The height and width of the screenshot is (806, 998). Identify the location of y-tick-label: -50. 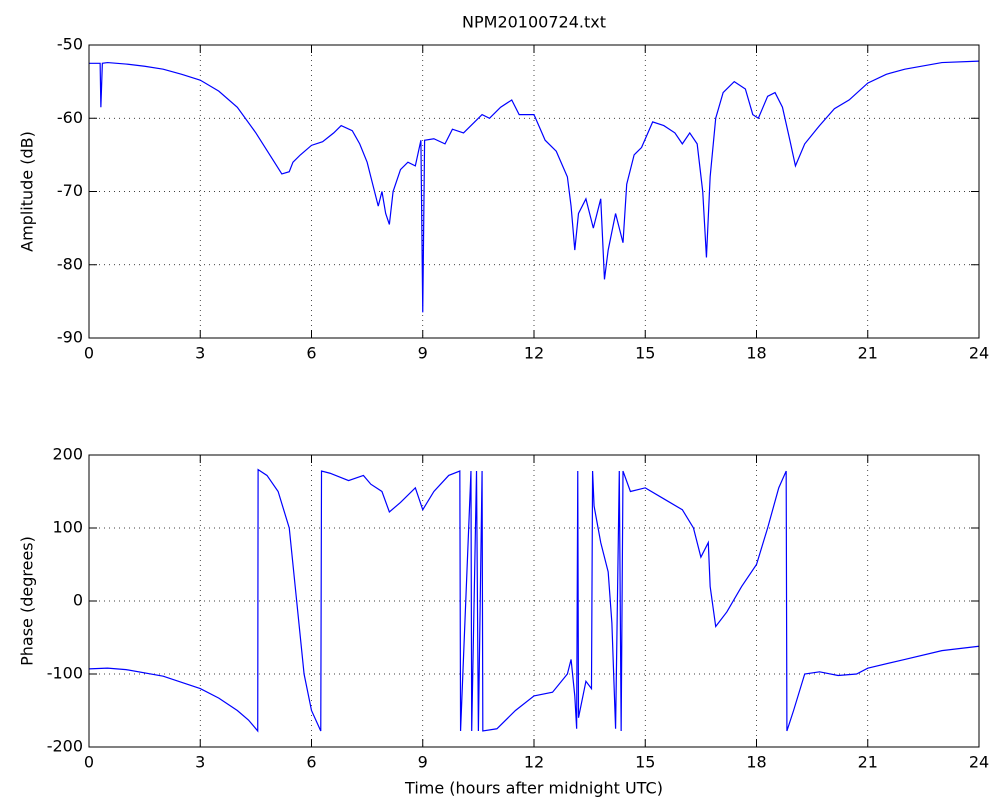
(70, 44).